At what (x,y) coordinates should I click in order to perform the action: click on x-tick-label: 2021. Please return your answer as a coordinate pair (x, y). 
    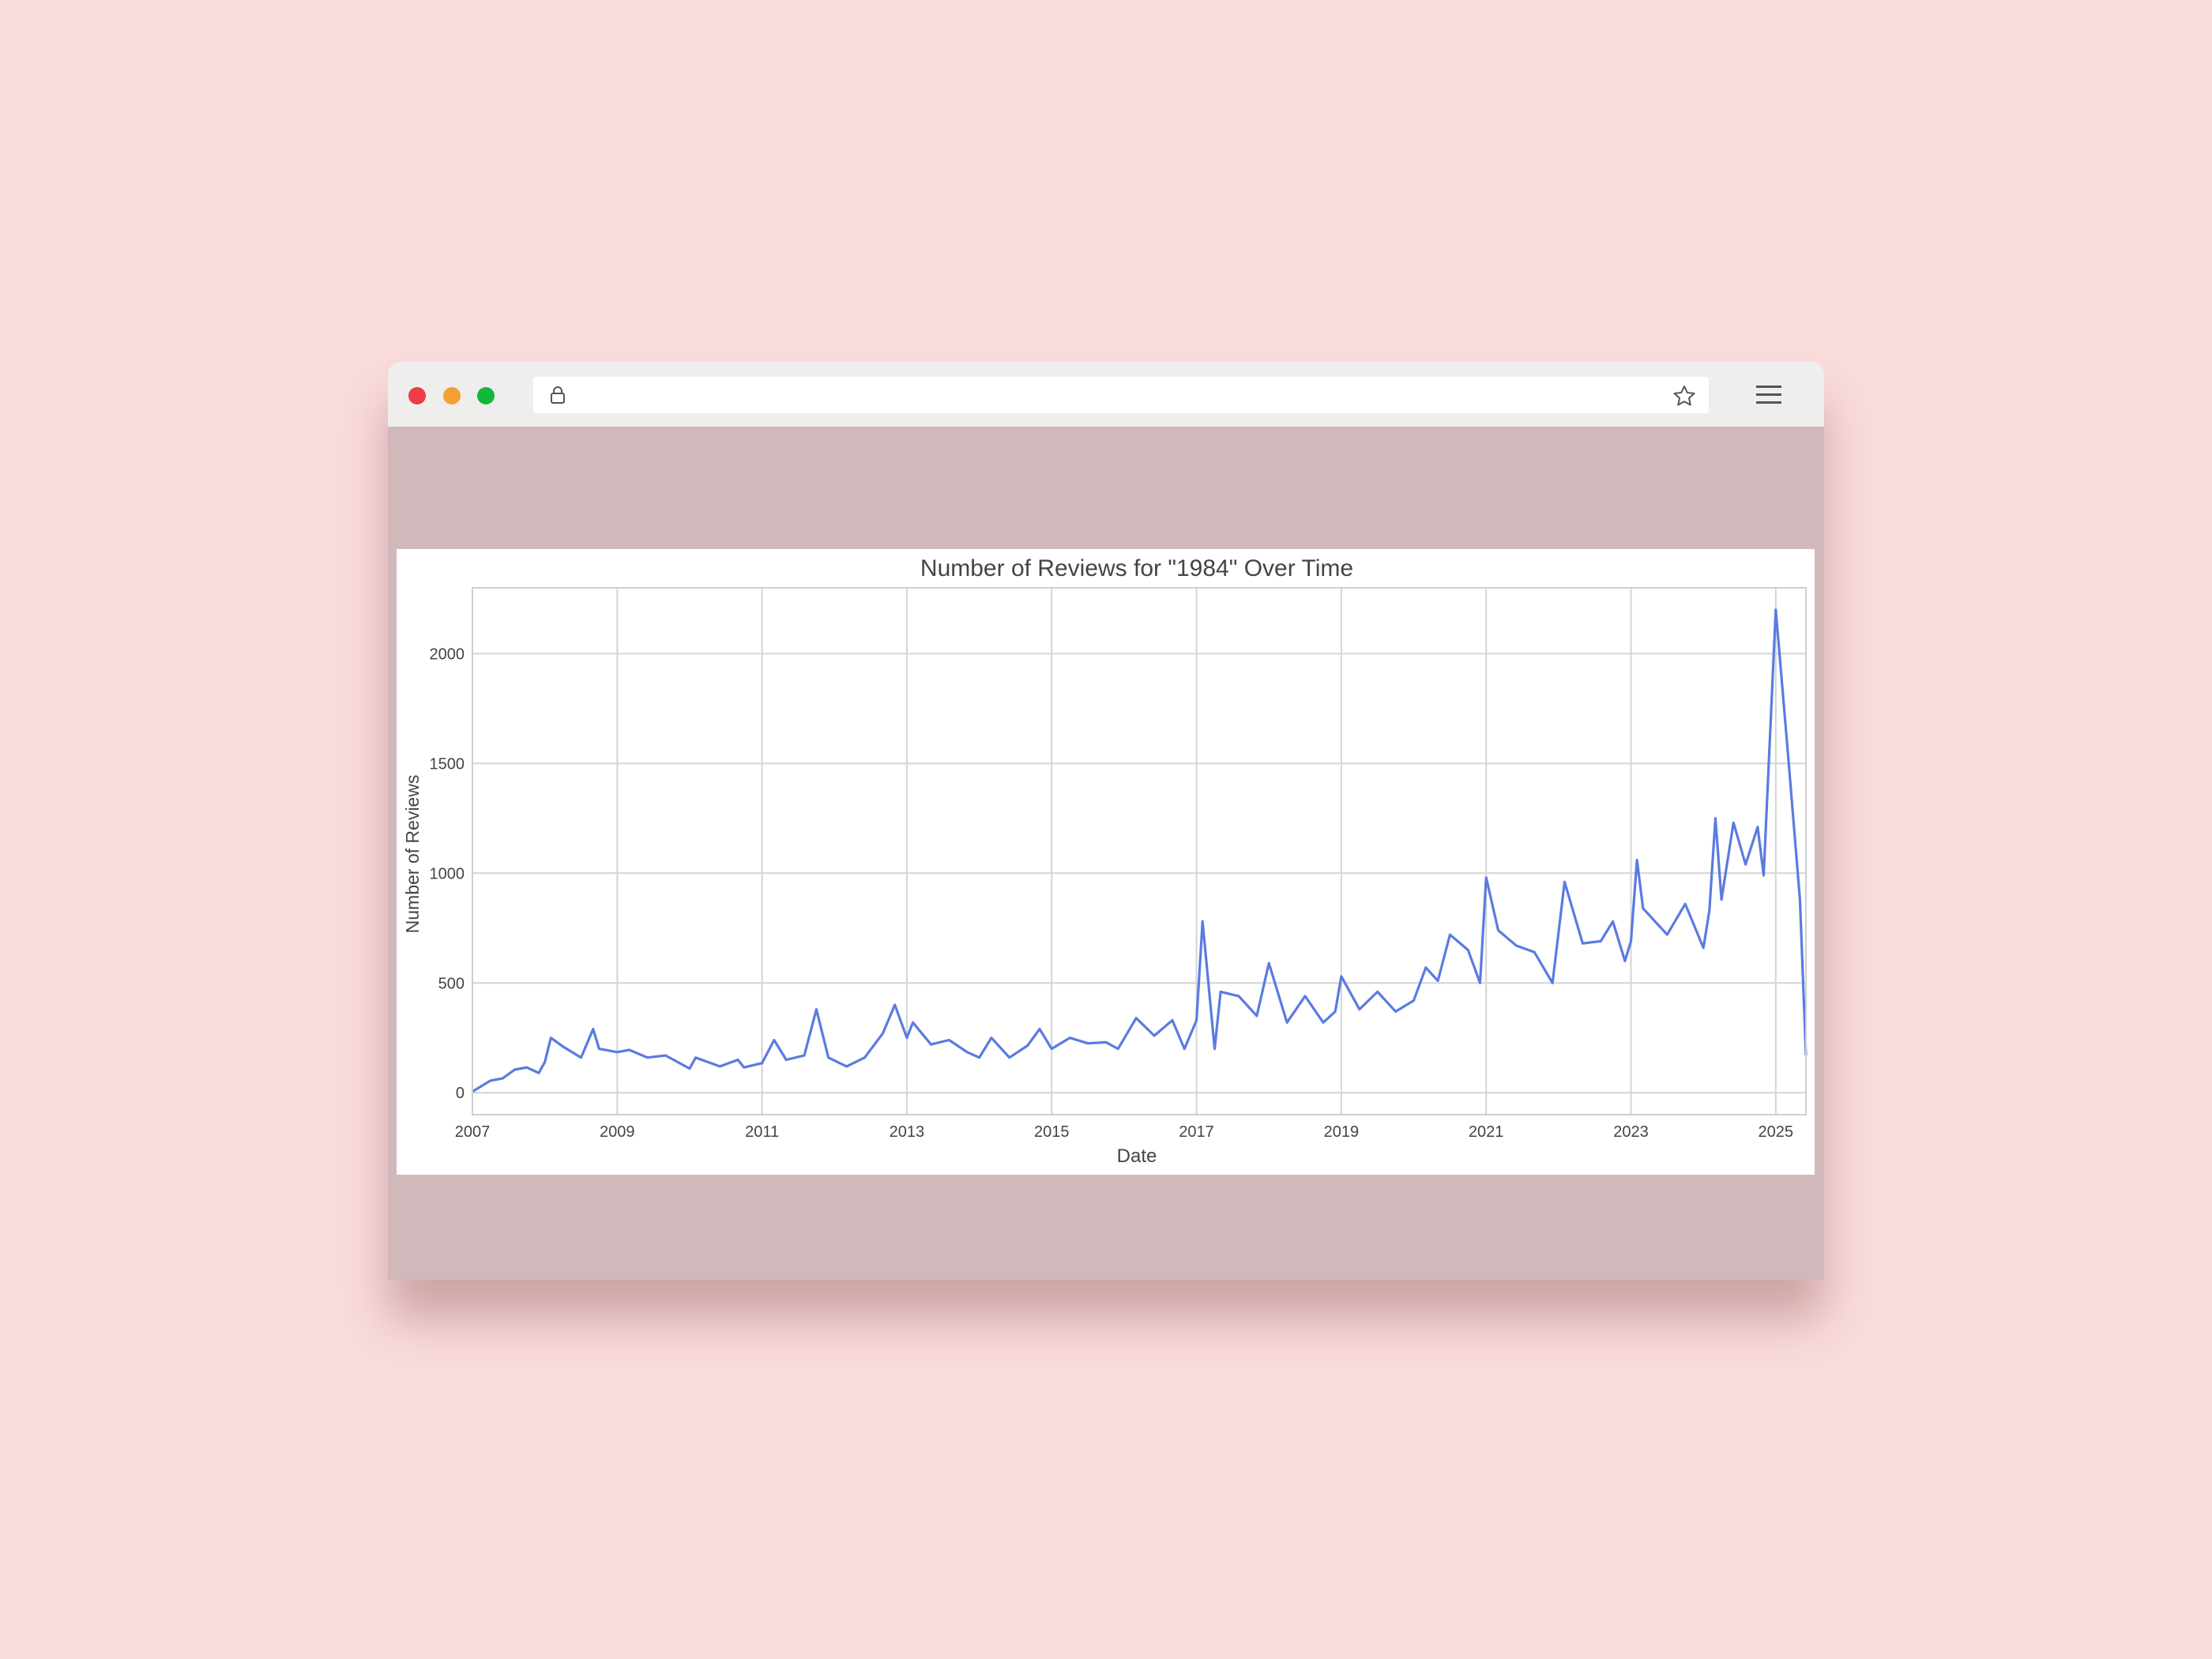
    Looking at the image, I should click on (1487, 1132).